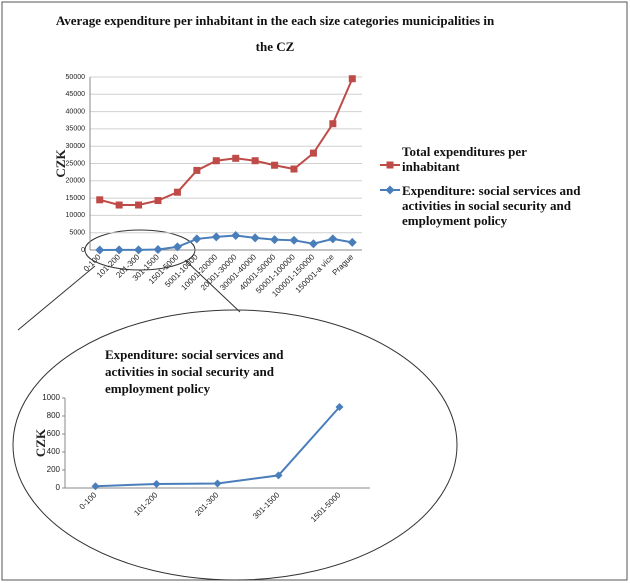 This screenshot has height=583, width=630. Describe the element at coordinates (88, 500) in the screenshot. I see `x-tick-label: 0-100` at that location.